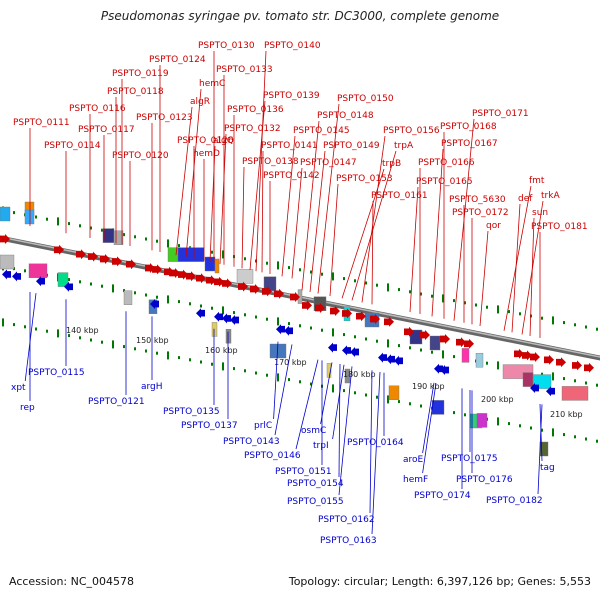 This screenshot has width=600, height=600. What do you see at coordinates (411, 131) in the screenshot?
I see `top-gene-label: PSPTO_0156` at bounding box center [411, 131].